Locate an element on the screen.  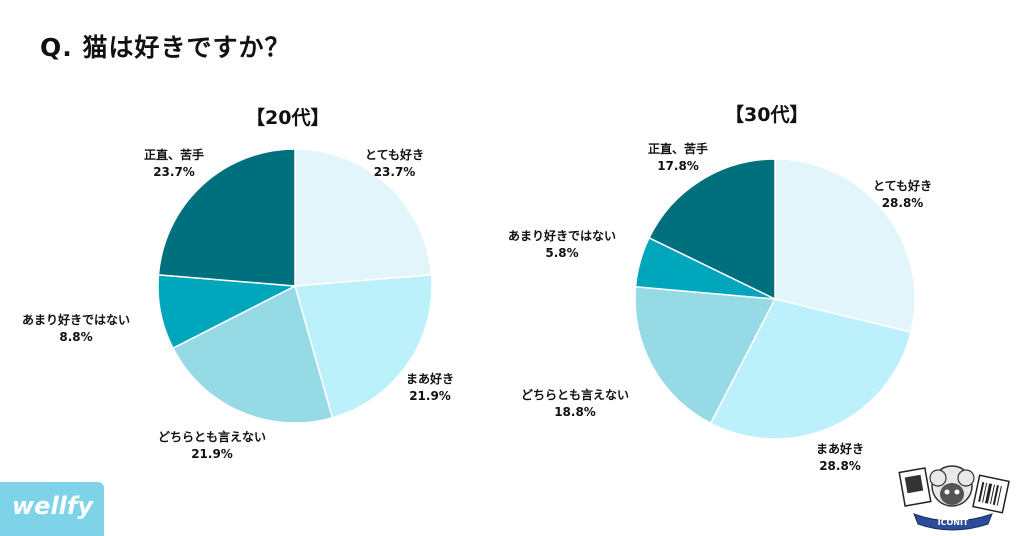
slice-label-30s-0: とても好き 28.8% is located at coordinates (903, 194).